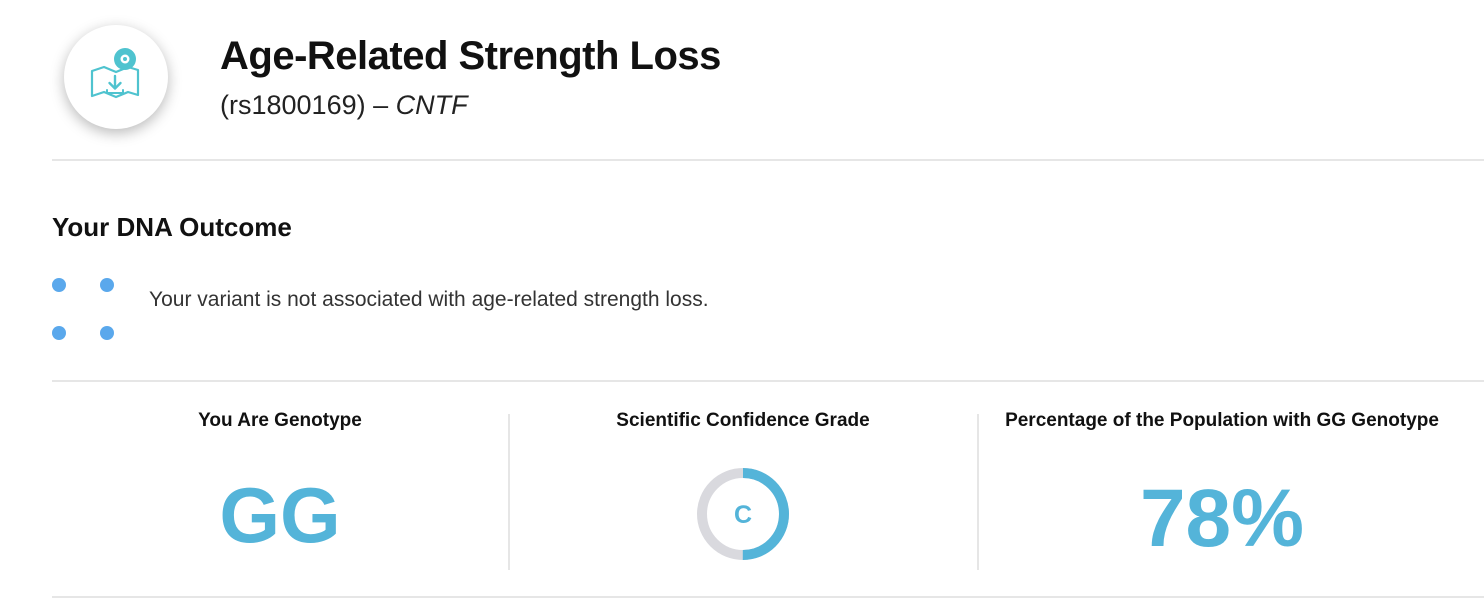  What do you see at coordinates (115, 73) in the screenshot?
I see `map-download-icon` at bounding box center [115, 73].